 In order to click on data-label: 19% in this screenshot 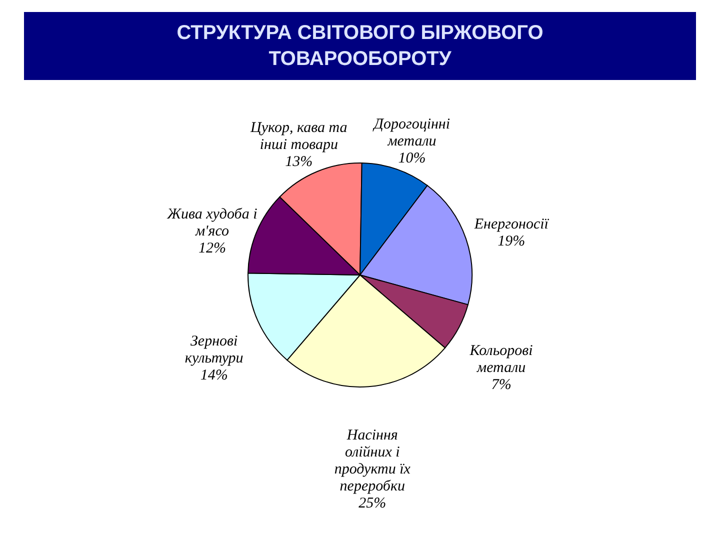, I will do `click(512, 241)`.